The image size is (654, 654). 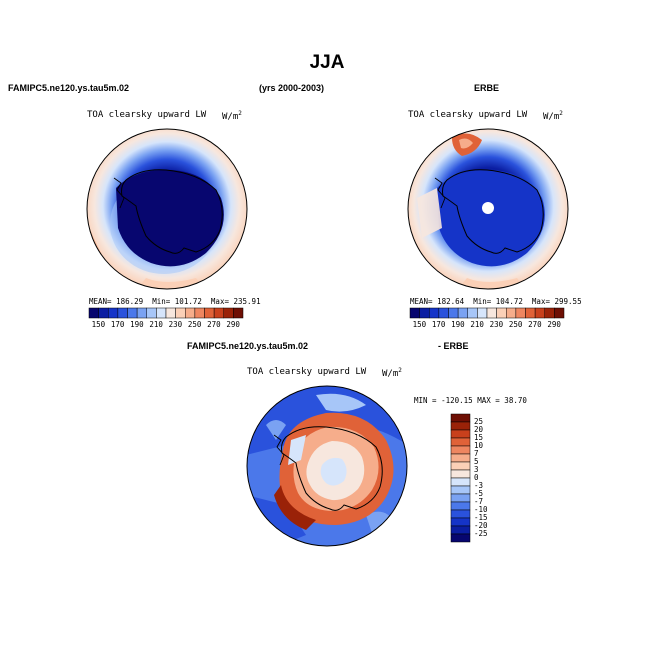 What do you see at coordinates (175, 301) in the screenshot?
I see `model-stats: MEAN= 186.29 Min= 101.72 Max= 235.91` at bounding box center [175, 301].